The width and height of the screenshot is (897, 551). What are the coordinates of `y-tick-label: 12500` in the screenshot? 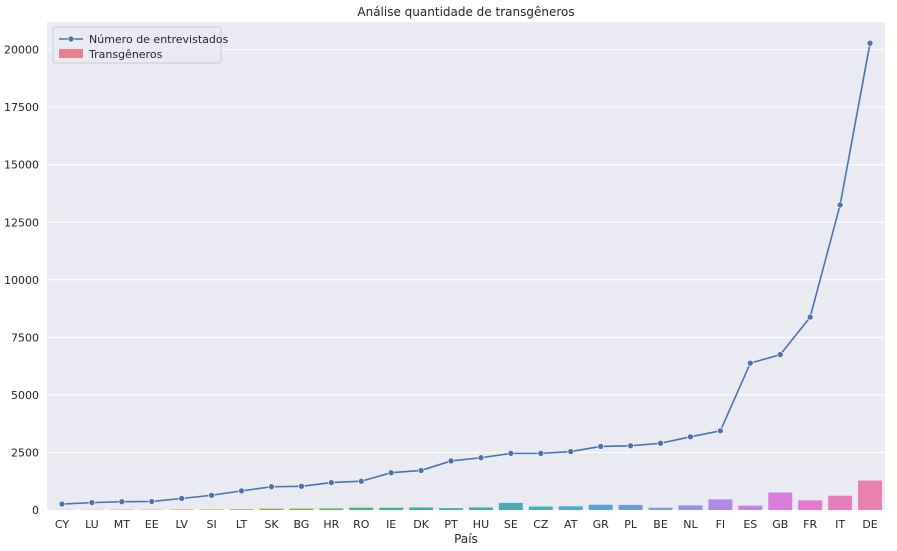 It's located at (21, 222).